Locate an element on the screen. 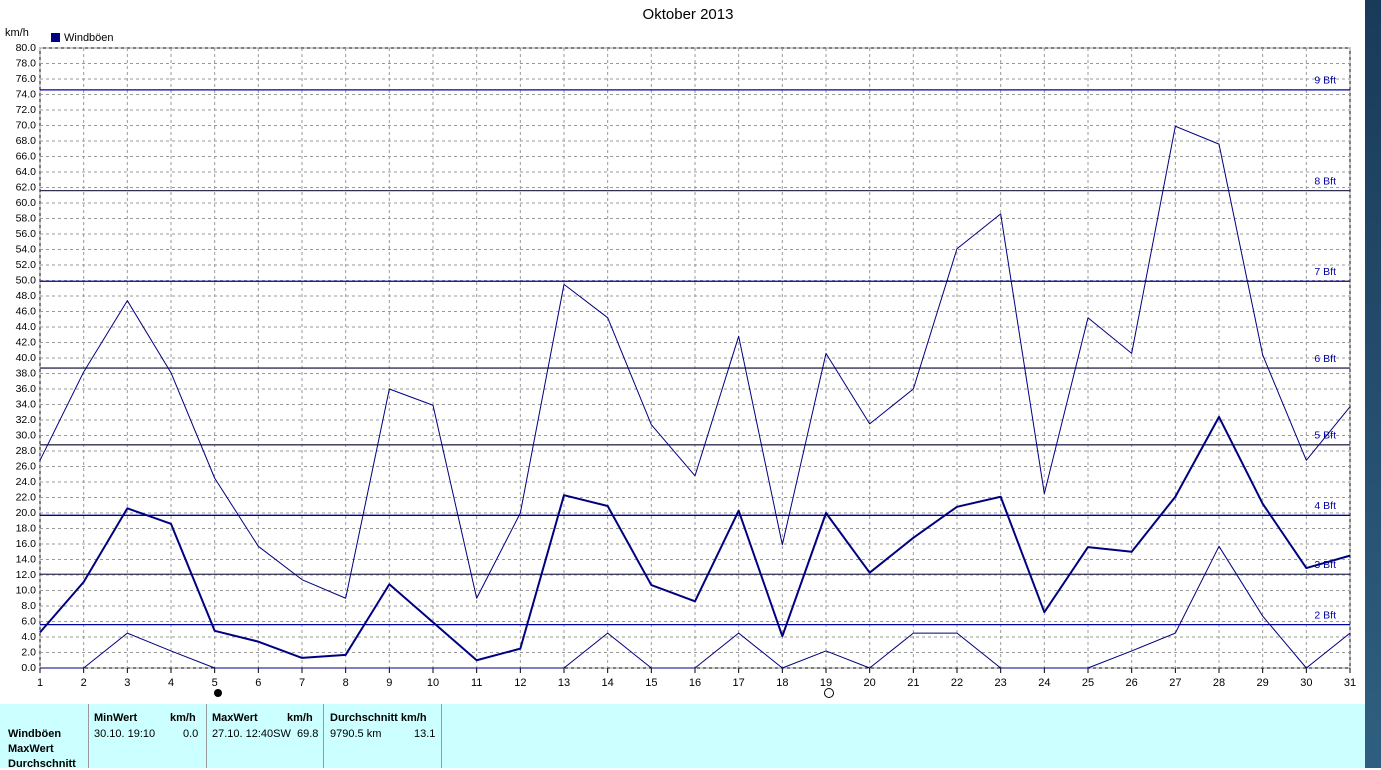  y-tick-label: 64.0 is located at coordinates (26, 172).